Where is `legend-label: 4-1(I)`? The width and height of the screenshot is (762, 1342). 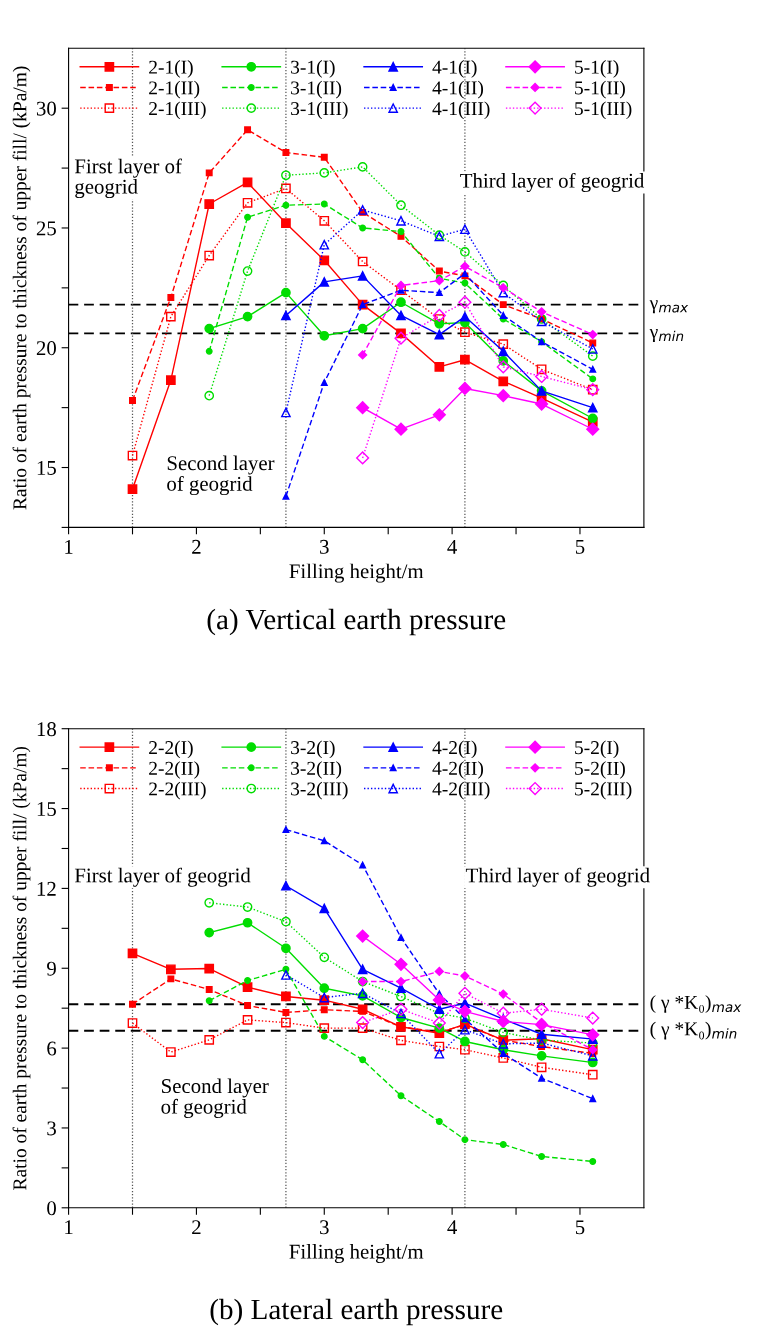
legend-label: 4-1(I) is located at coordinates (454, 69).